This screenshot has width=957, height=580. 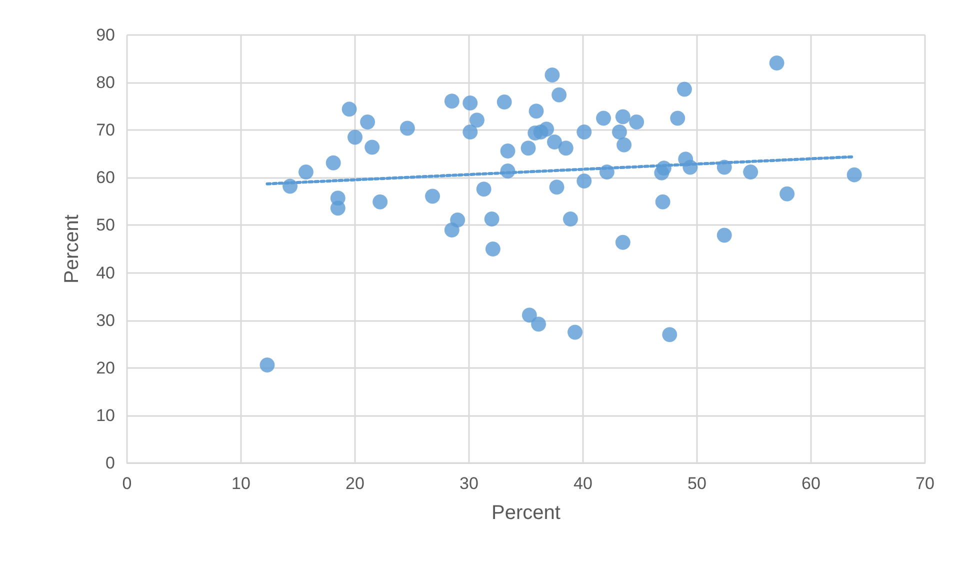 I want to click on y-tick-label: 60, so click(x=105, y=178).